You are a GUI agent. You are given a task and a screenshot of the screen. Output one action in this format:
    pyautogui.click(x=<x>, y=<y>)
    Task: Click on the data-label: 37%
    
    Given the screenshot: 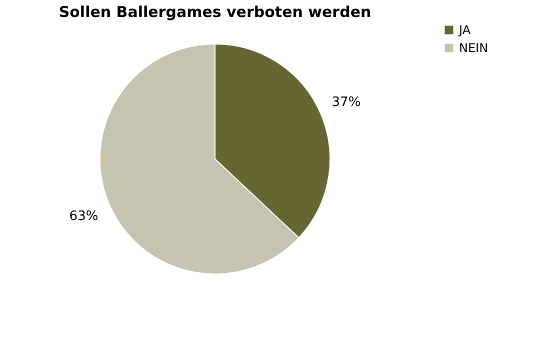 What is the action you would take?
    pyautogui.click(x=346, y=102)
    